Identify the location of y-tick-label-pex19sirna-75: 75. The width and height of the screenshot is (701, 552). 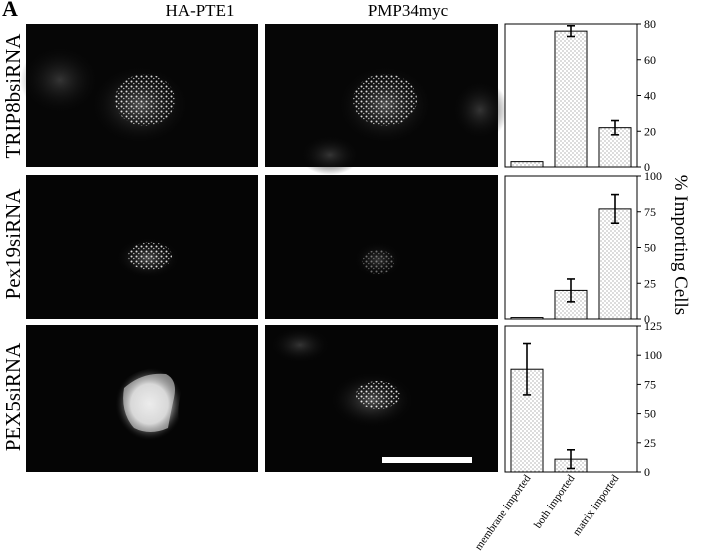
(650, 212).